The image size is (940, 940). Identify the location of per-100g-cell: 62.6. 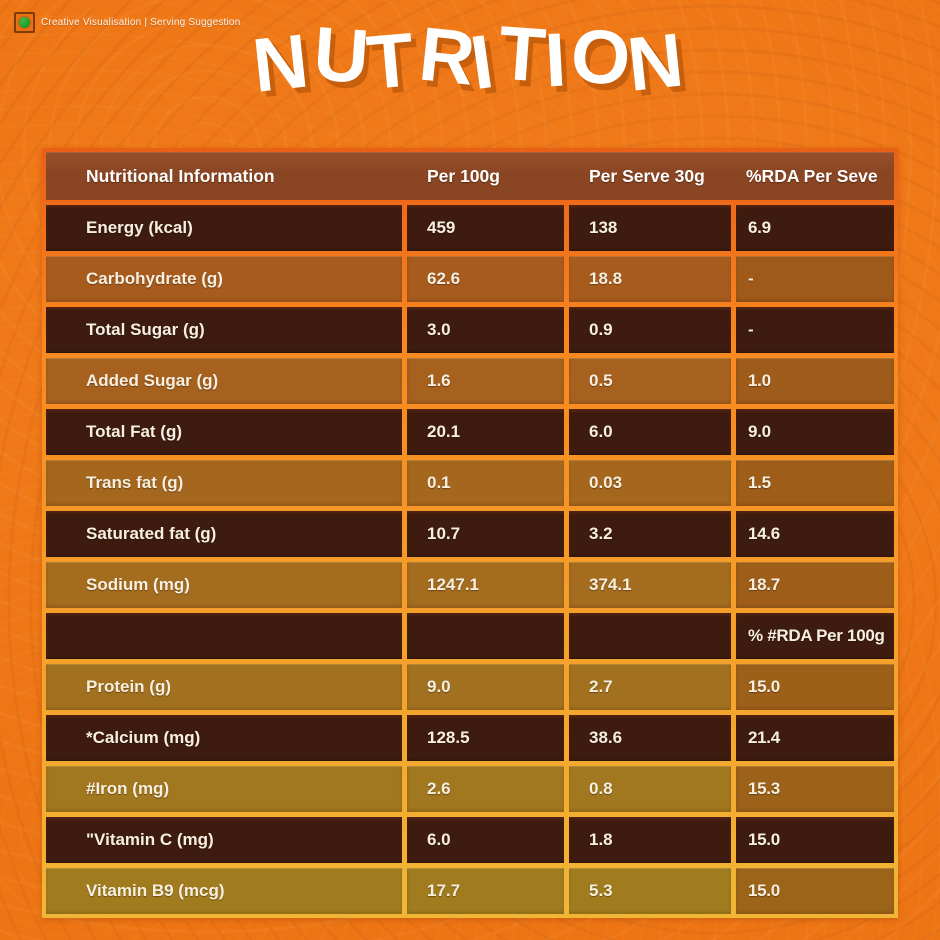
(485, 279).